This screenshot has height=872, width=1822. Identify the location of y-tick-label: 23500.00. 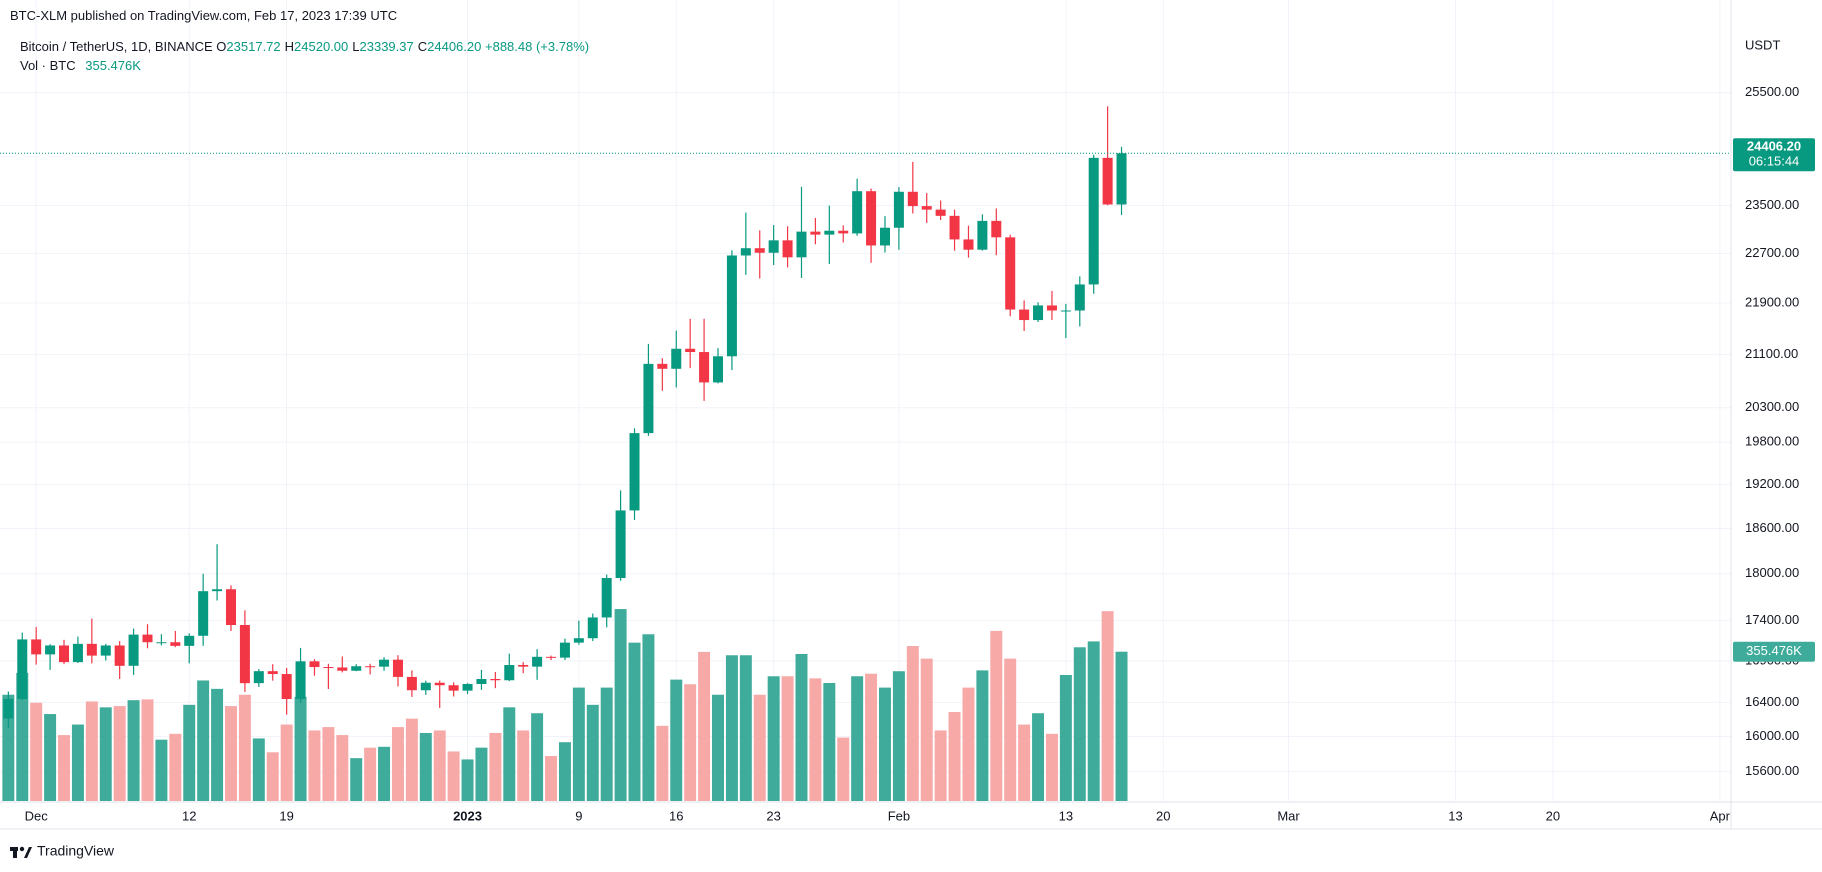
(1772, 204).